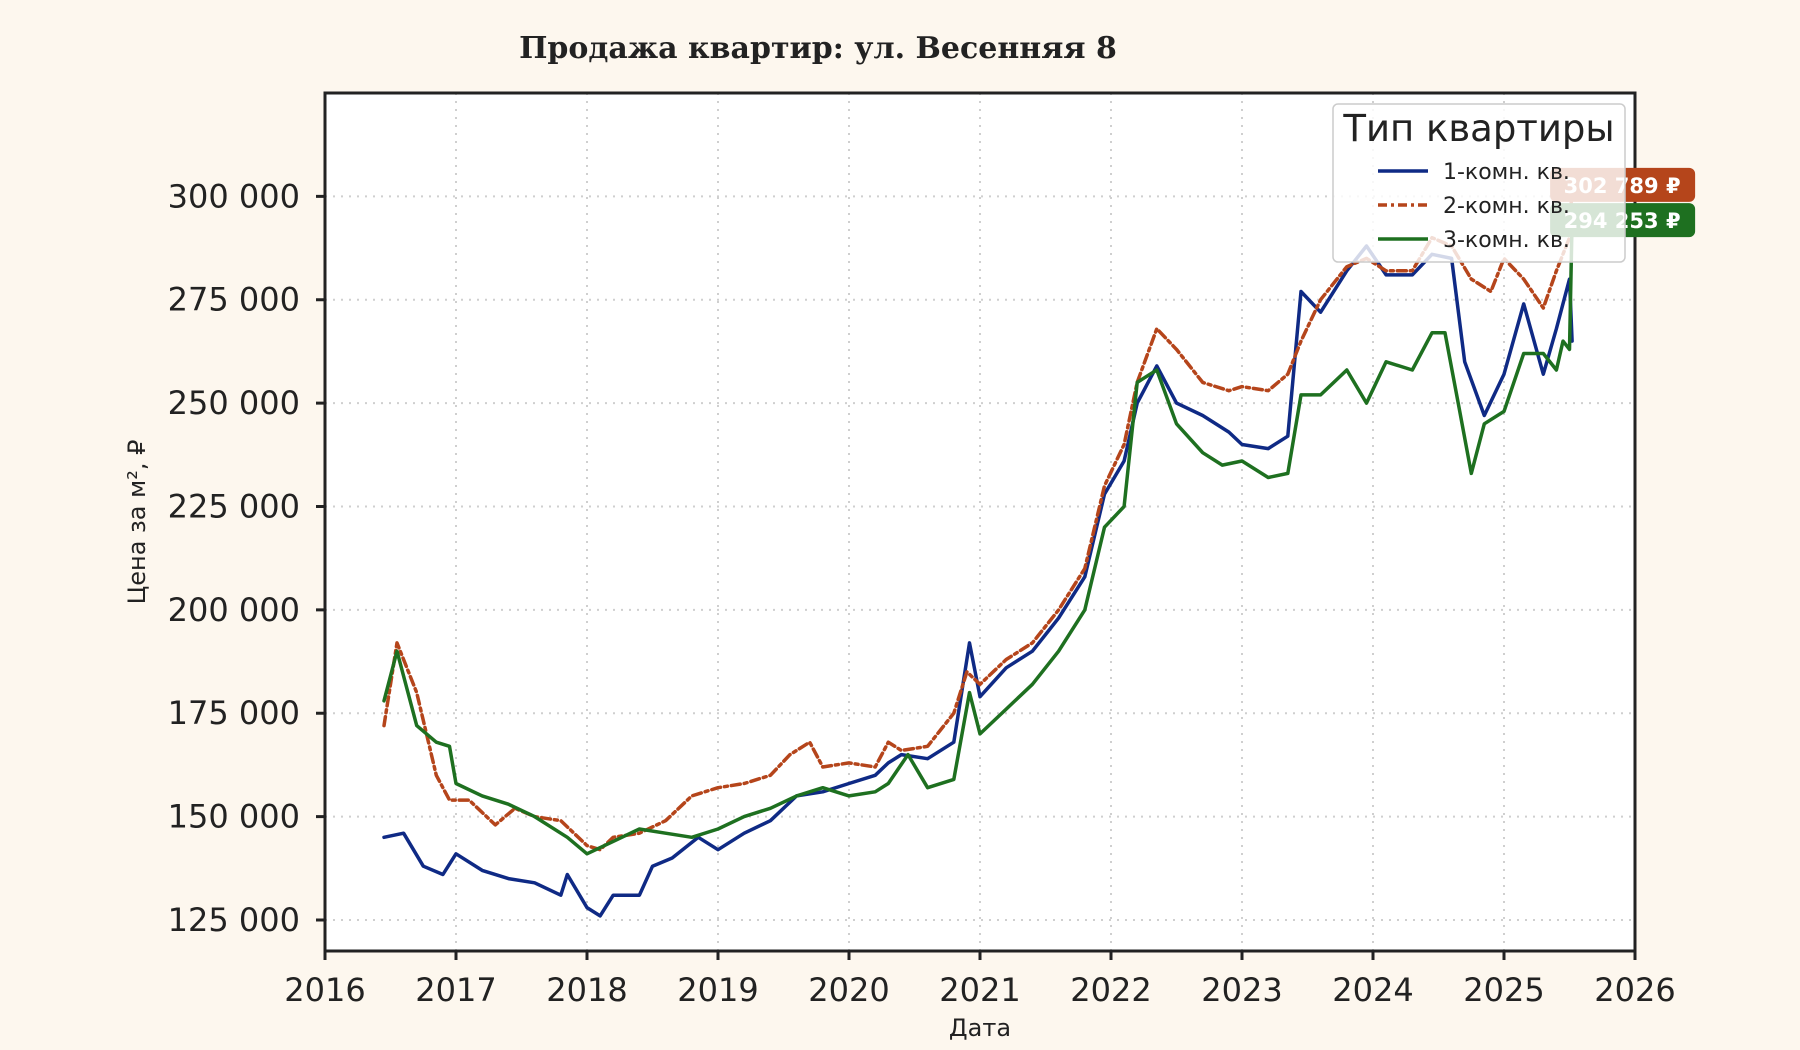  What do you see at coordinates (717, 990) in the screenshot?
I see `x-tick-label: 2019` at bounding box center [717, 990].